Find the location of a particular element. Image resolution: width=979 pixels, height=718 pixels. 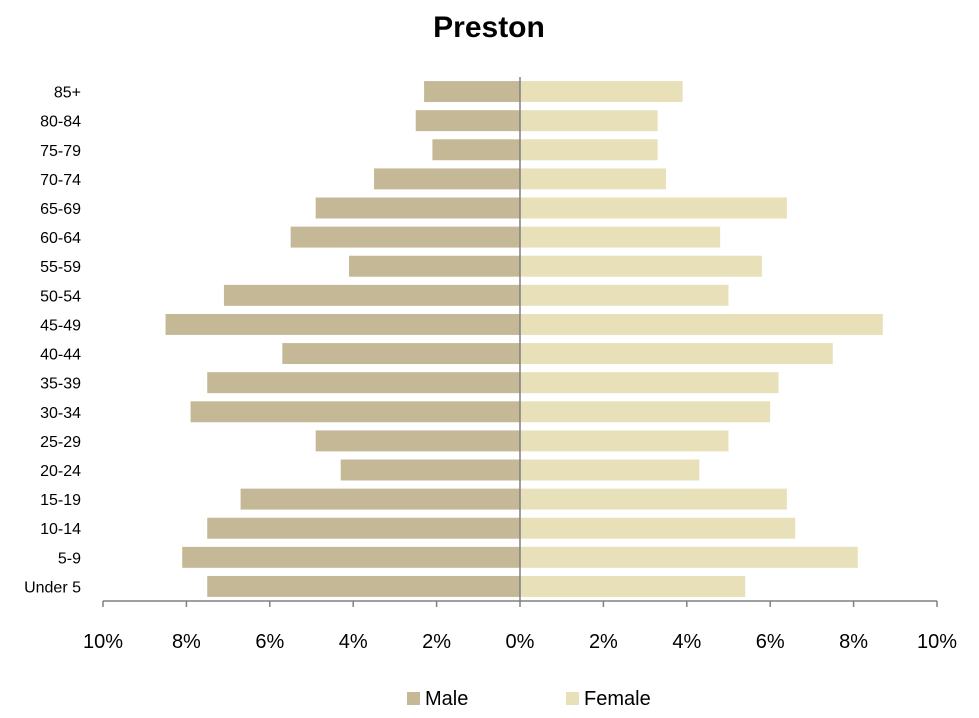

y-tick-label: 30-34 is located at coordinates (60, 413).